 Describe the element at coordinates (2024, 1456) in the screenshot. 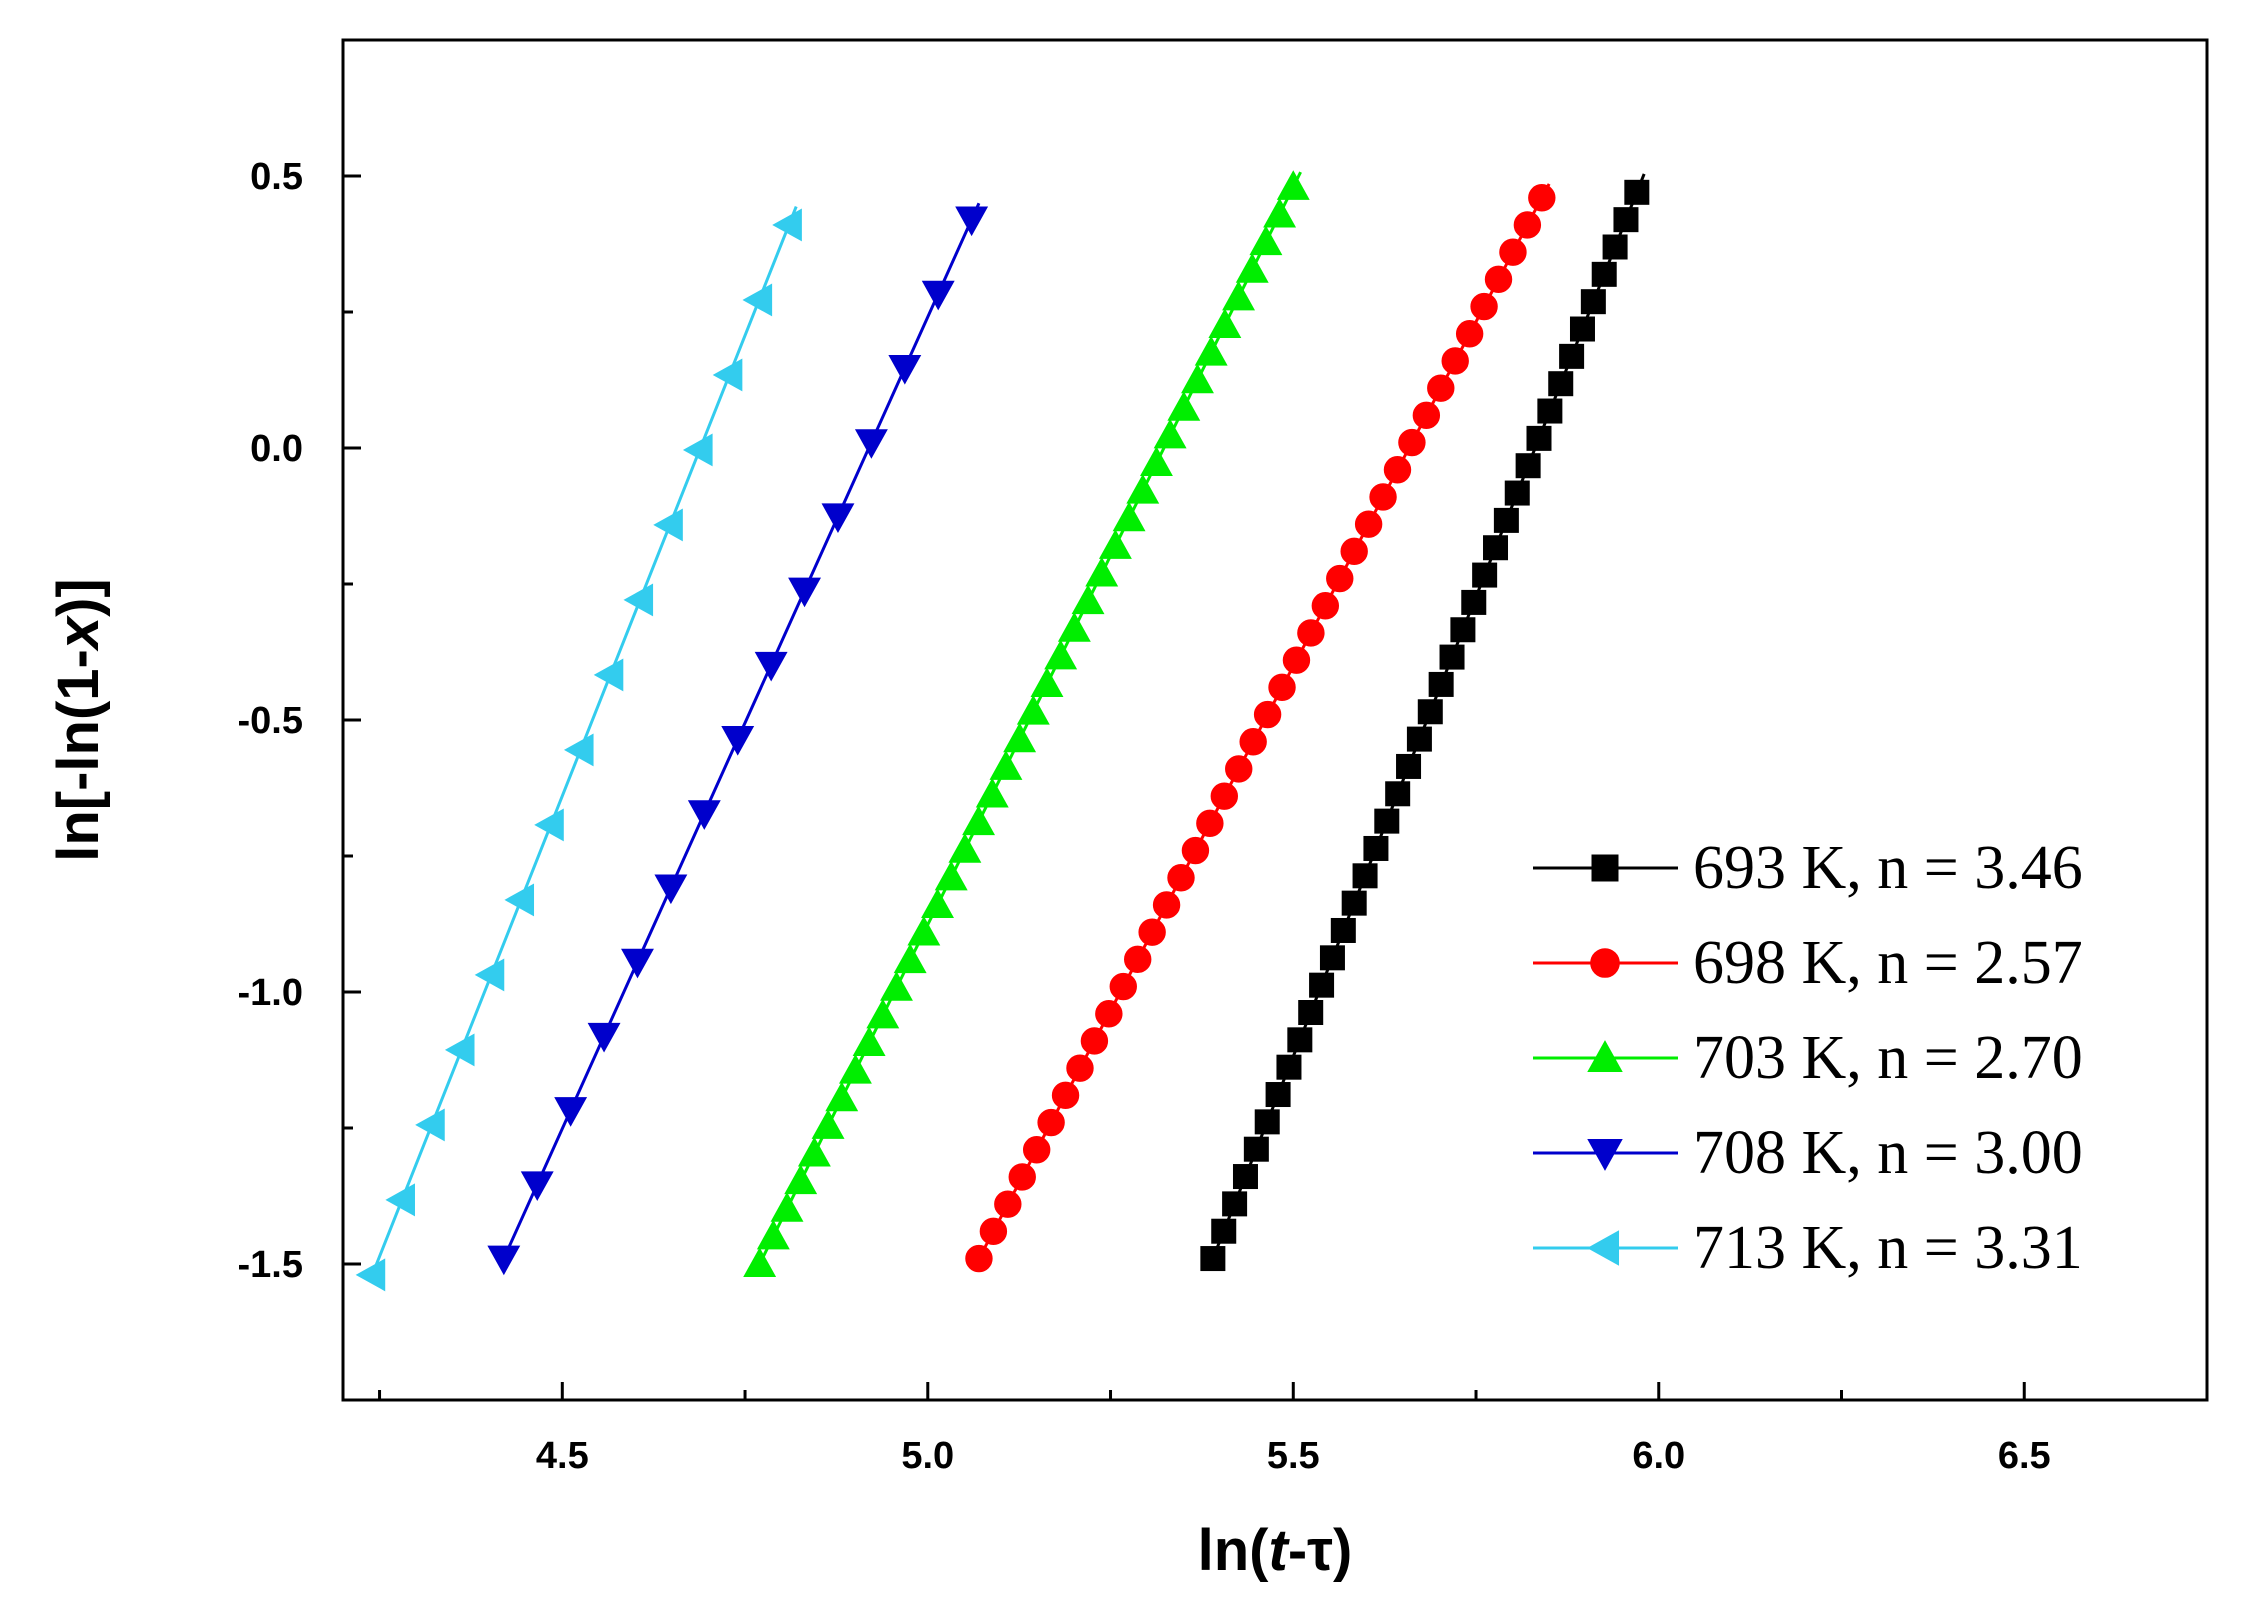

I see `x-tick-label: 6.5` at that location.